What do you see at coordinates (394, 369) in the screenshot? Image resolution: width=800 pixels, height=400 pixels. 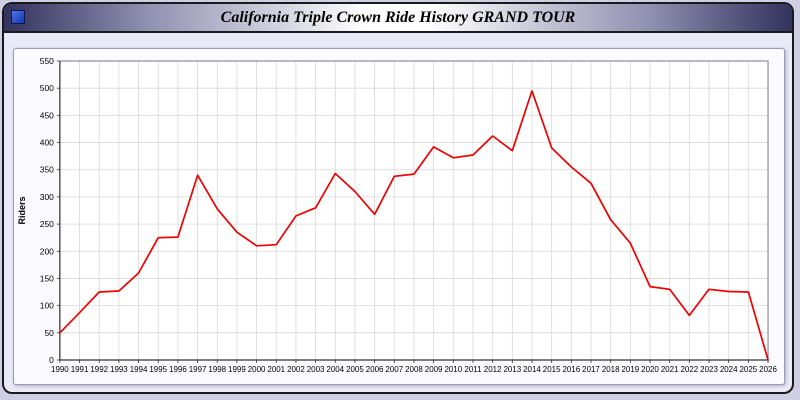 I see `x-tick-label: 2007` at bounding box center [394, 369].